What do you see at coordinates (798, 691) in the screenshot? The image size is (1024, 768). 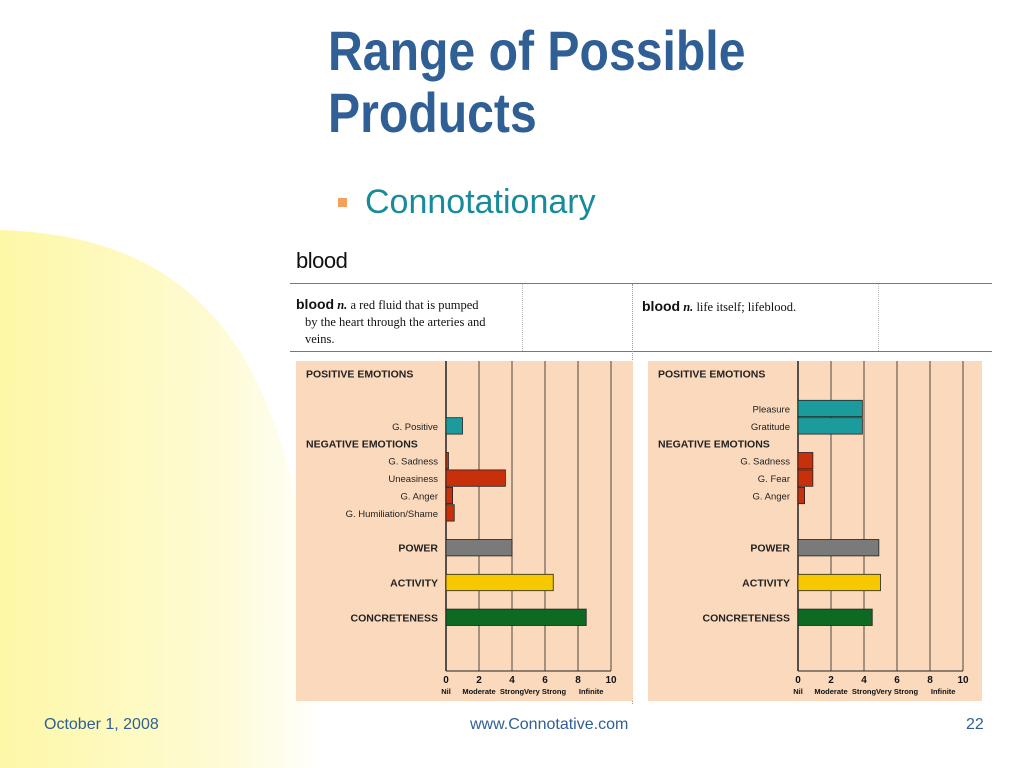 I see `right-scale-word: Nil` at bounding box center [798, 691].